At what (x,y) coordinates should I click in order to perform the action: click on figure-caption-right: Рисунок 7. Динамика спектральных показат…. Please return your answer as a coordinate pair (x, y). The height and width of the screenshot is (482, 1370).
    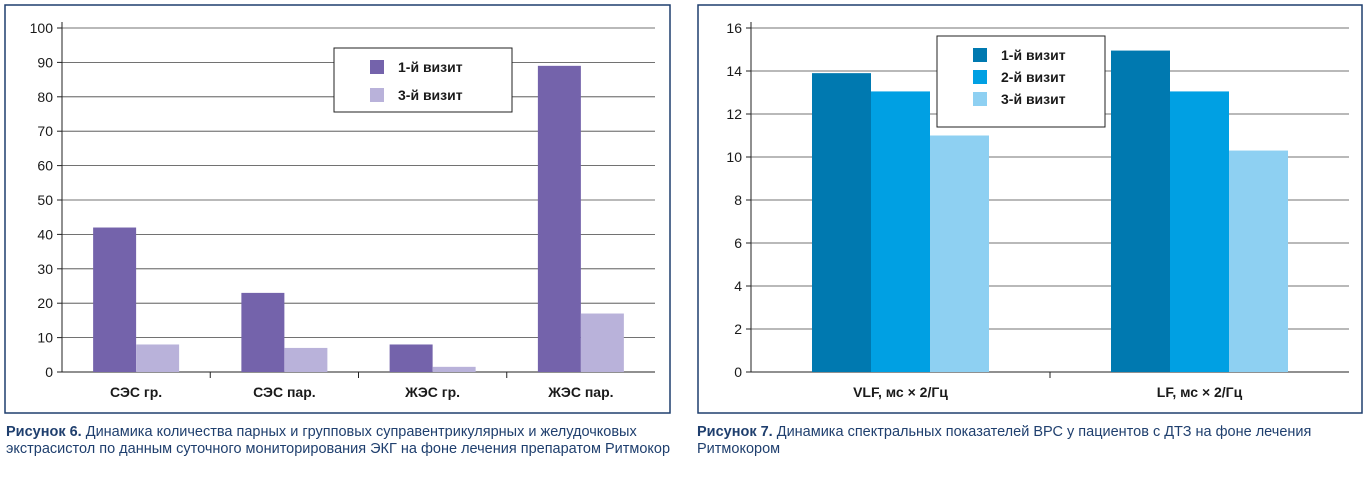
    Looking at the image, I should click on (1027, 441).